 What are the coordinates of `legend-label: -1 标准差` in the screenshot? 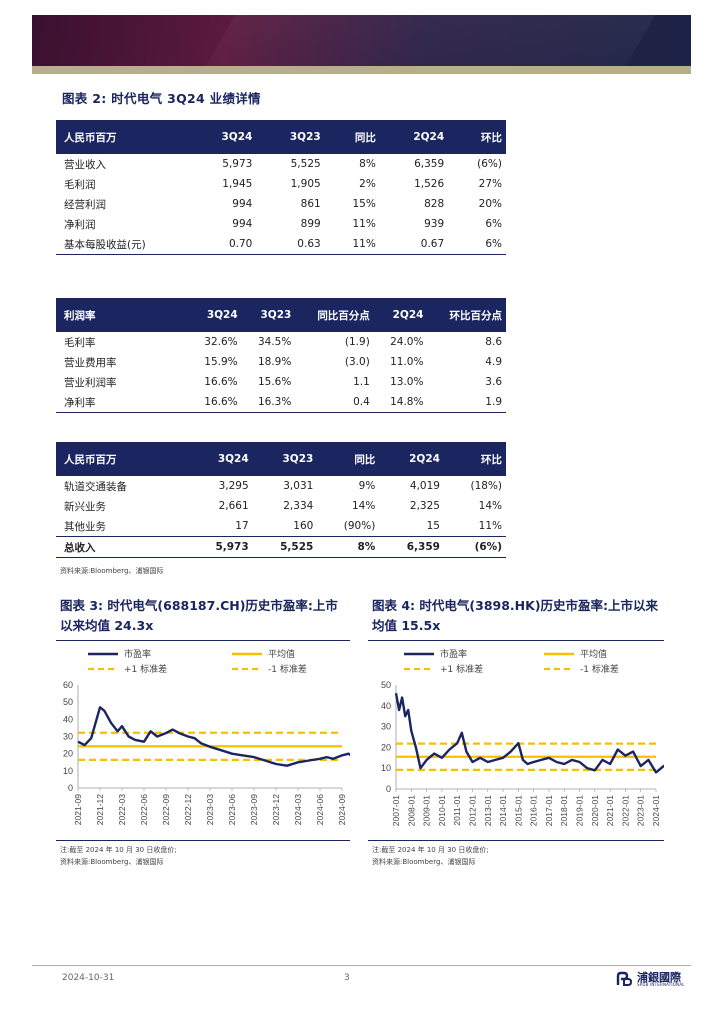 It's located at (287, 669).